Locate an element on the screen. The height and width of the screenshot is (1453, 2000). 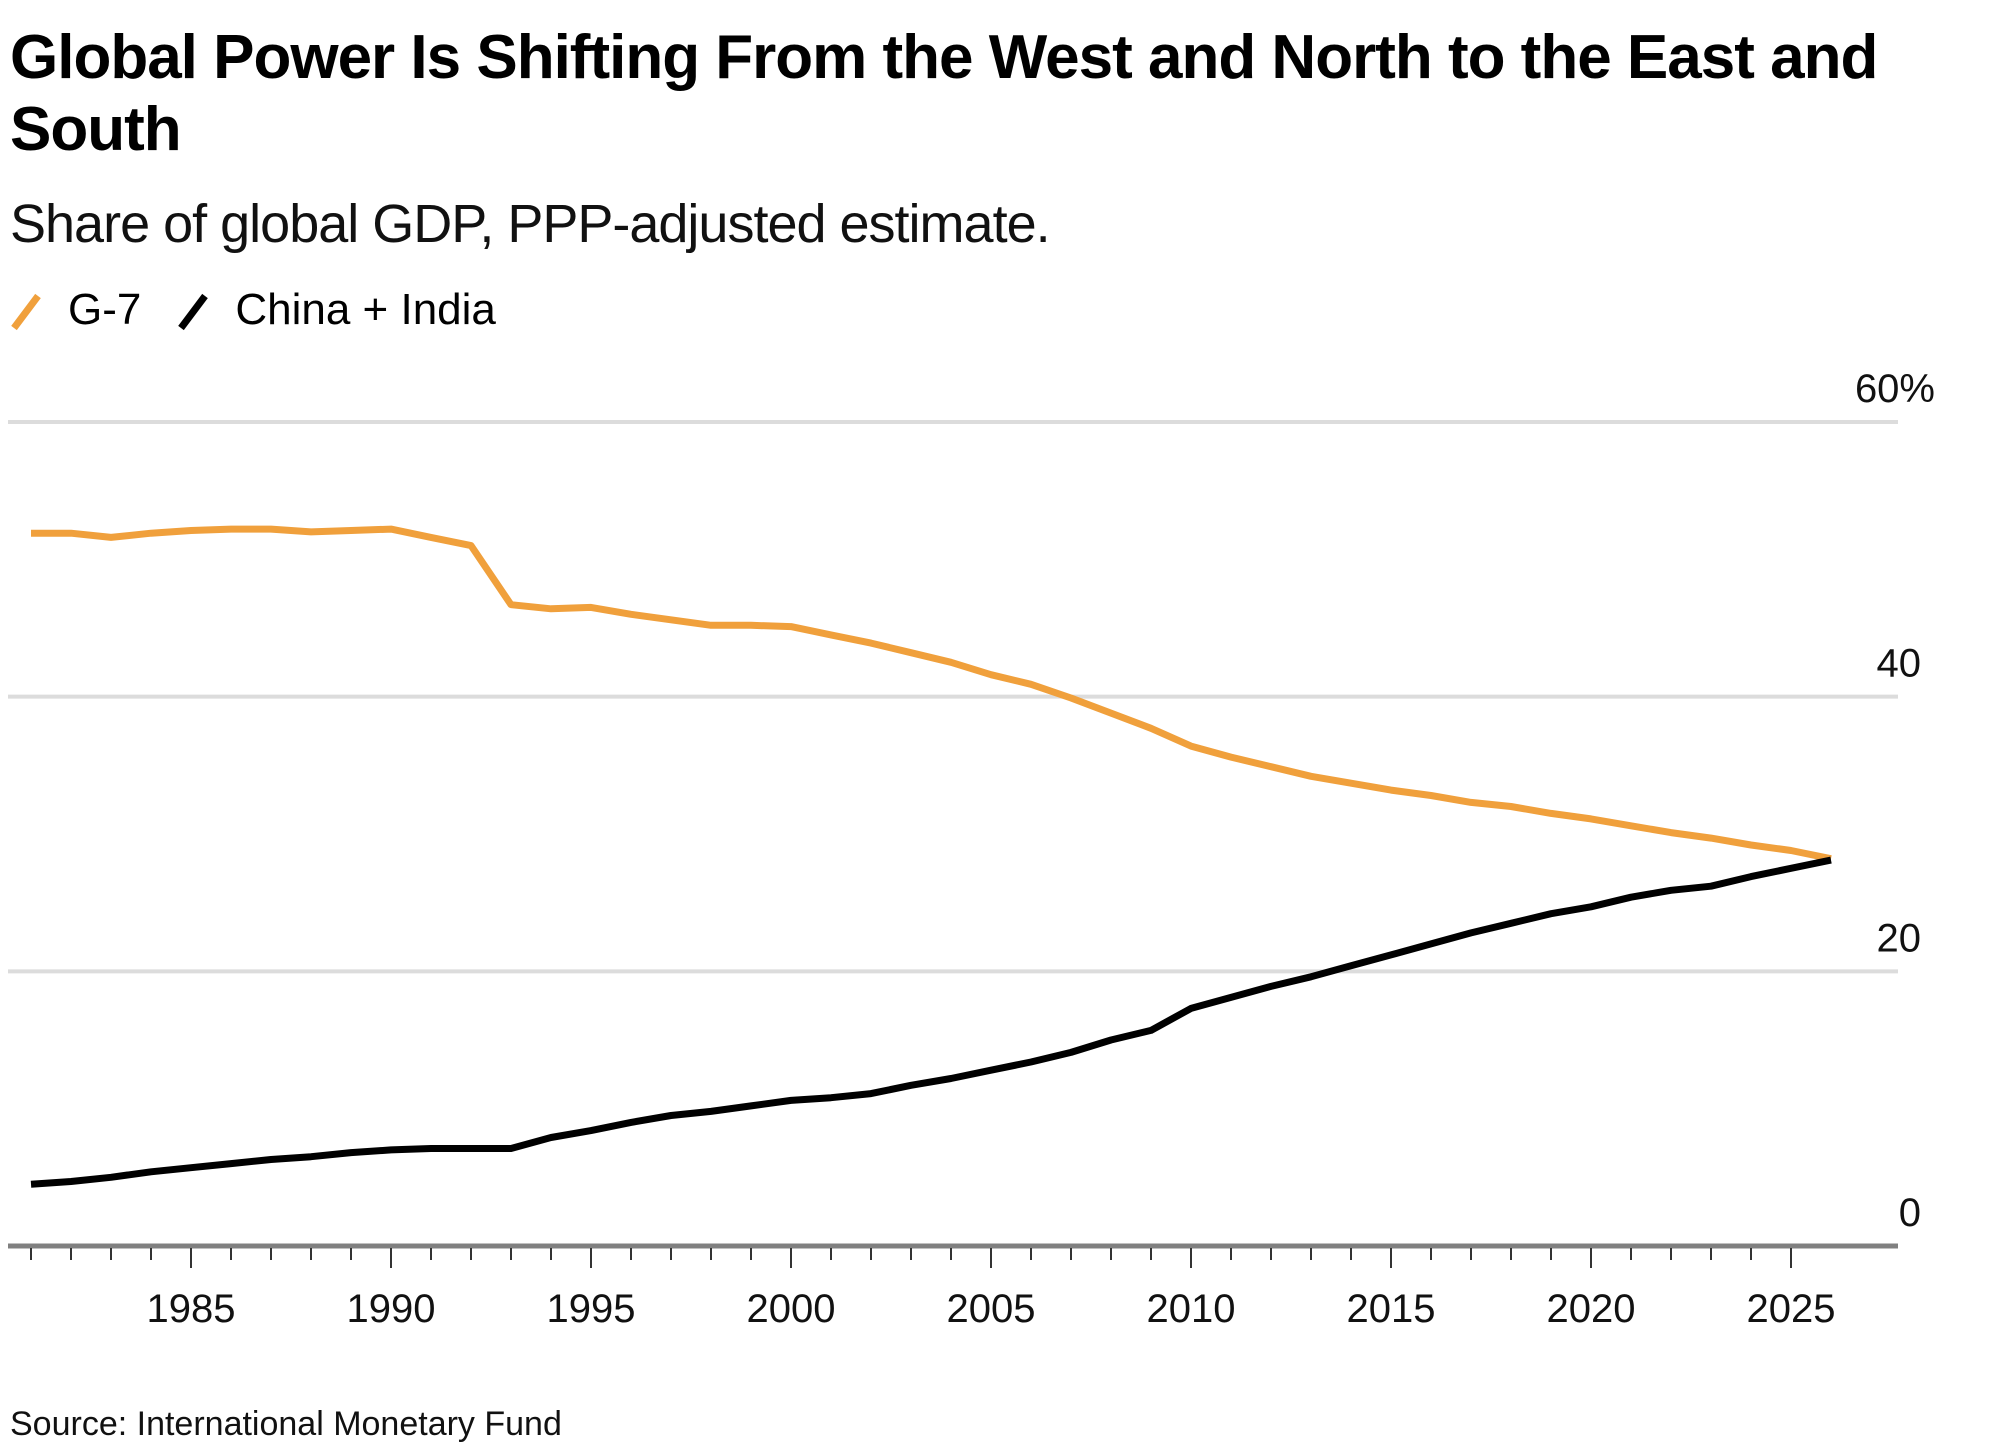
legend-label-g7: G-7 is located at coordinates (105, 309).